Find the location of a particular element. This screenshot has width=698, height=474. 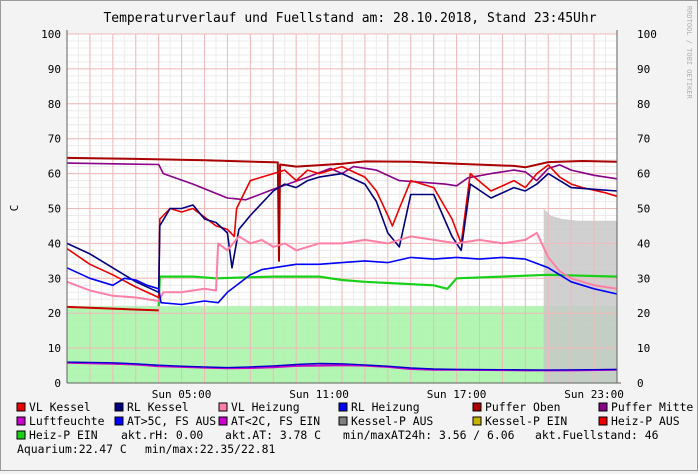

y-tick-label-left: 0 is located at coordinates (57, 383).